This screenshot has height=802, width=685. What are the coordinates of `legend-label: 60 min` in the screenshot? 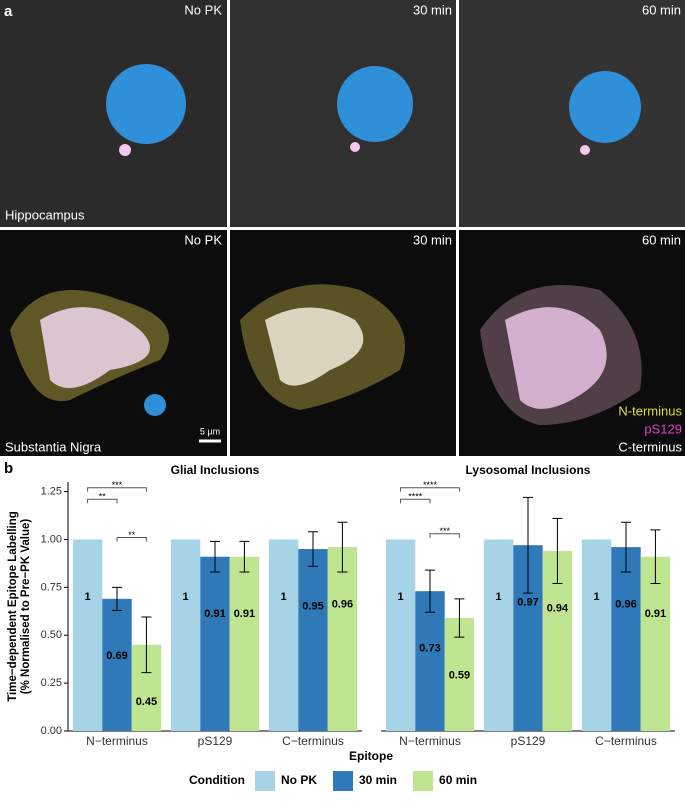 It's located at (458, 780).